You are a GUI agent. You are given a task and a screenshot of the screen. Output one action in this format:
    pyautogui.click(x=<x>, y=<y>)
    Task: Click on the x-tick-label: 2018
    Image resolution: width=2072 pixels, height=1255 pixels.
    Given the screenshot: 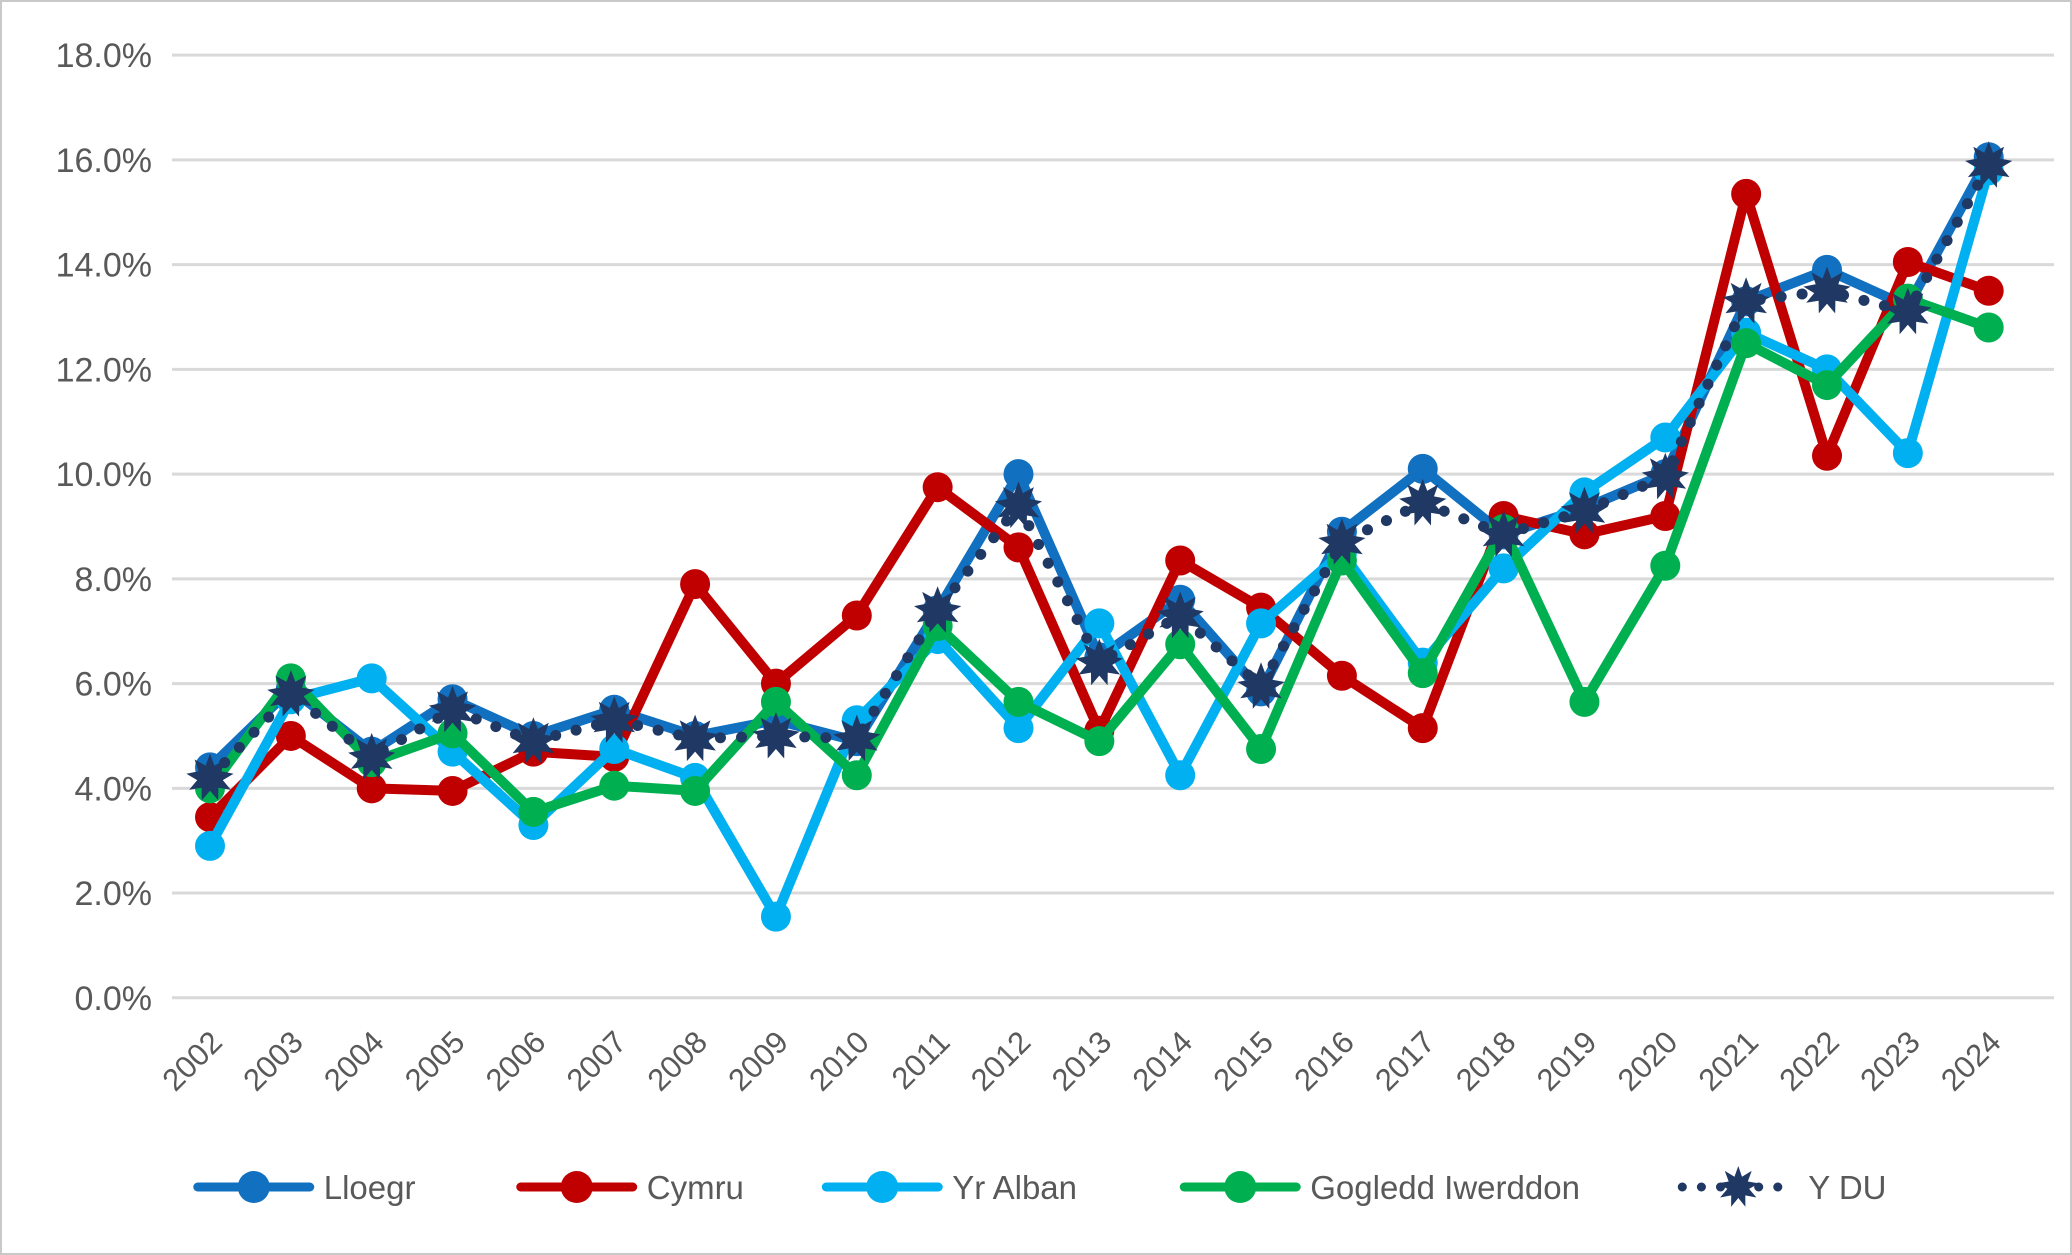 What is the action you would take?
    pyautogui.click(x=1486, y=1061)
    